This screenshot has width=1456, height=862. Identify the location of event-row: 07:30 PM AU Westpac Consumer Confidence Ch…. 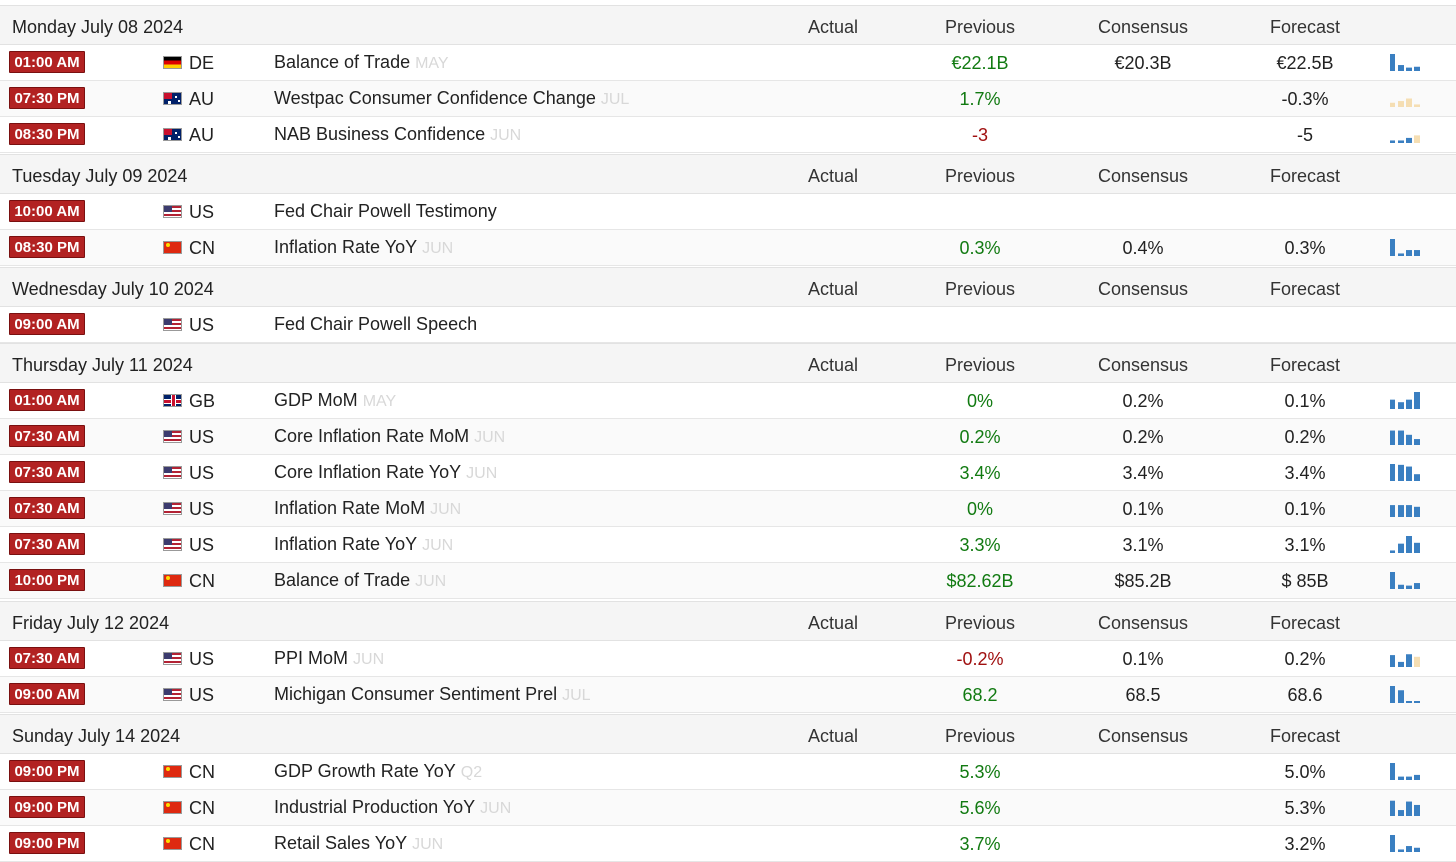
(728, 99).